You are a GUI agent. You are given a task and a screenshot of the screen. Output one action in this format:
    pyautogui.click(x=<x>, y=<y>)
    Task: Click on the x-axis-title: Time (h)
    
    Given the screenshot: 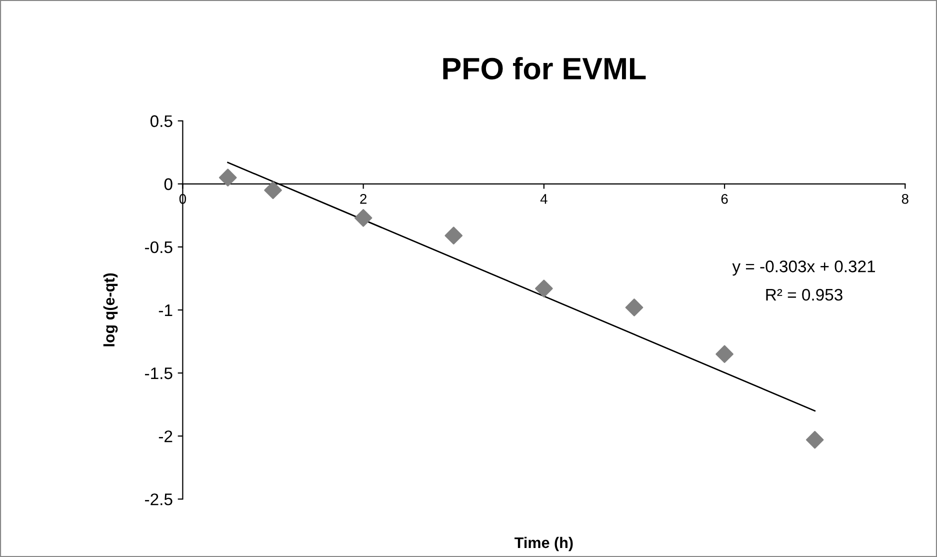 What is the action you would take?
    pyautogui.click(x=543, y=544)
    